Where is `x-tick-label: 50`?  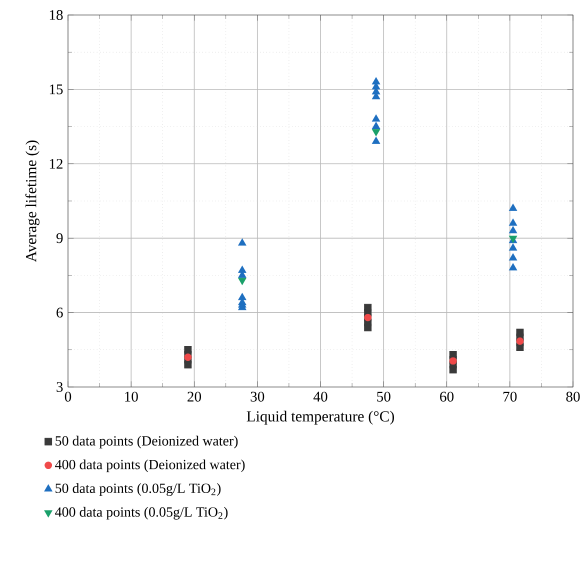 x-tick-label: 50 is located at coordinates (383, 397).